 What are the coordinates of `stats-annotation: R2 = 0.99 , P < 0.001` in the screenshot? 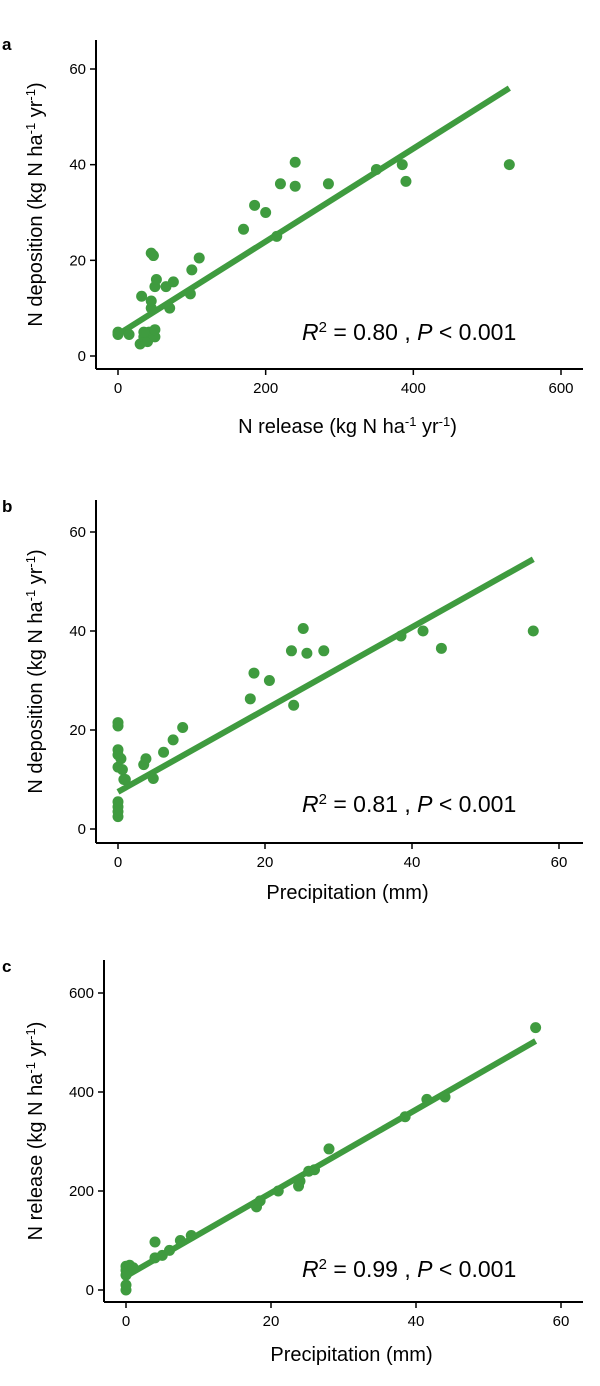 It's located at (409, 1269).